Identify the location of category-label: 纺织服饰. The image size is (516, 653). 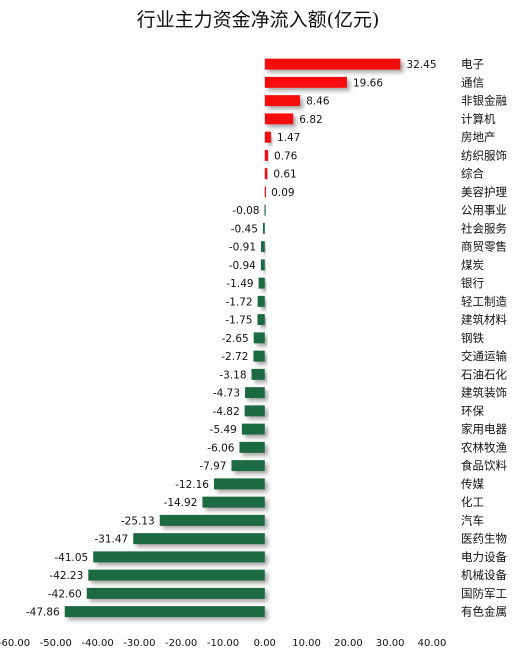
(484, 155).